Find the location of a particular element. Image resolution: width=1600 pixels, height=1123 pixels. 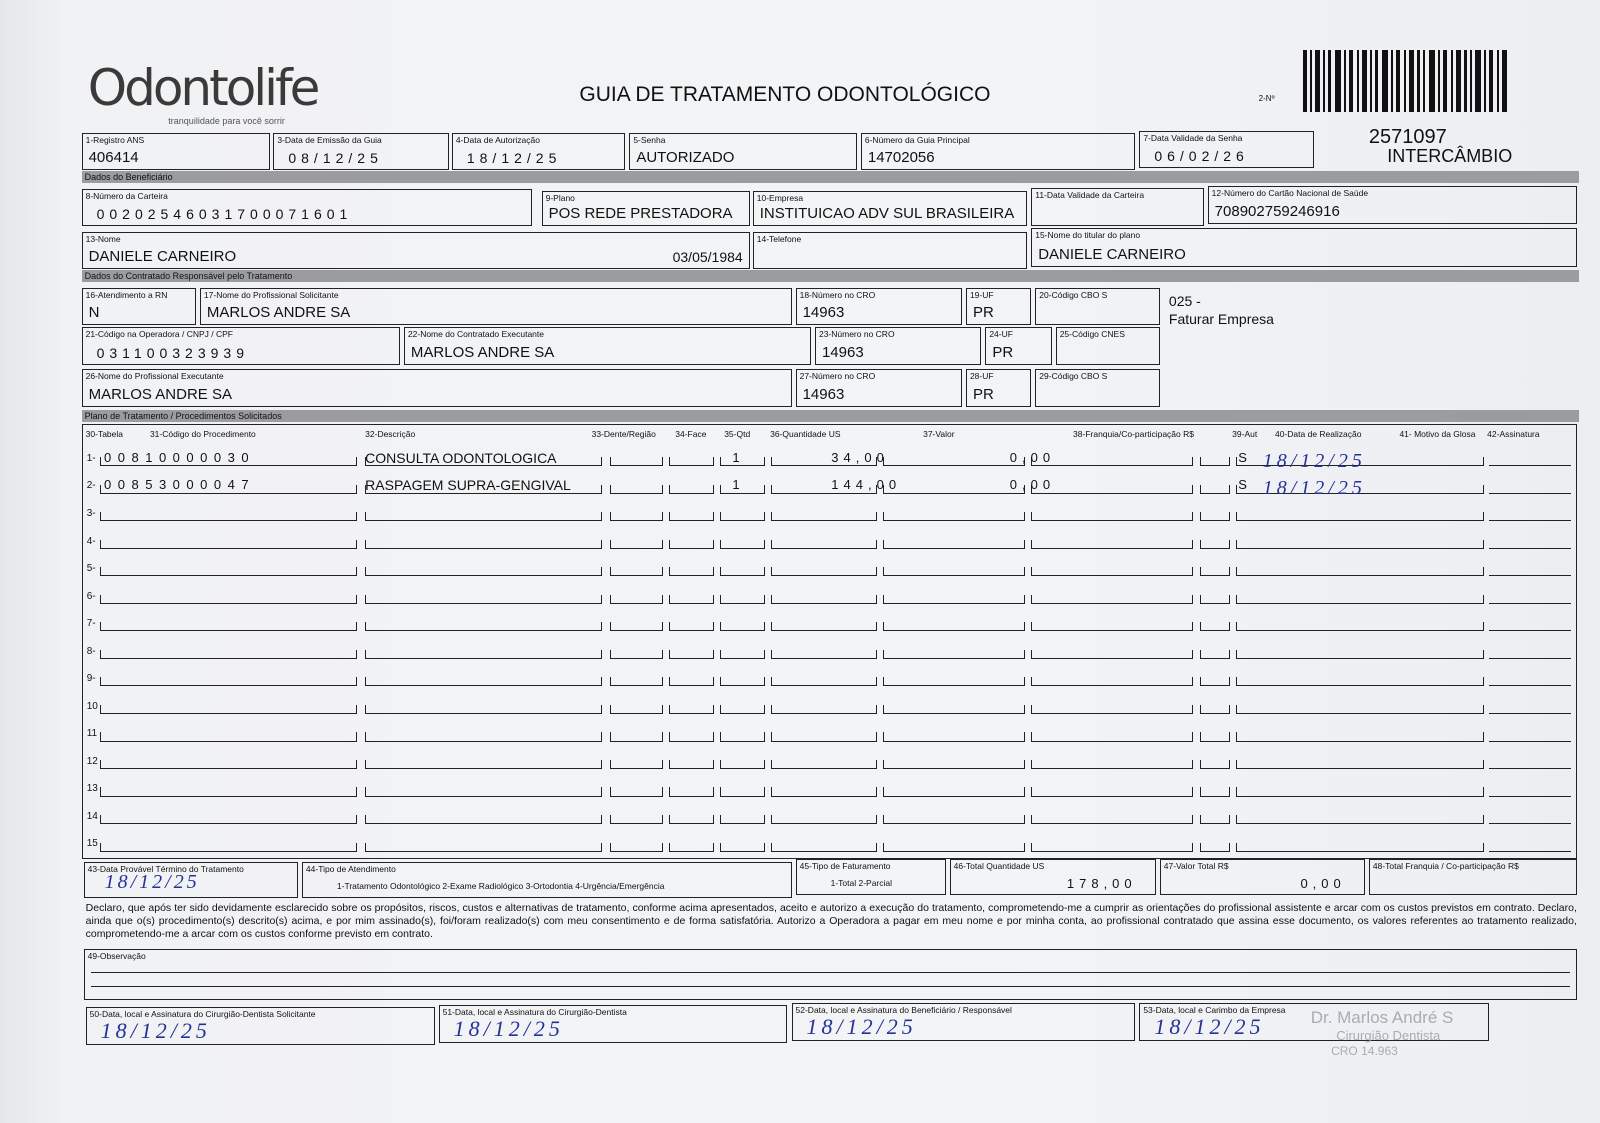

field-box: 5-Senha AUTORIZADO is located at coordinates (743, 151).